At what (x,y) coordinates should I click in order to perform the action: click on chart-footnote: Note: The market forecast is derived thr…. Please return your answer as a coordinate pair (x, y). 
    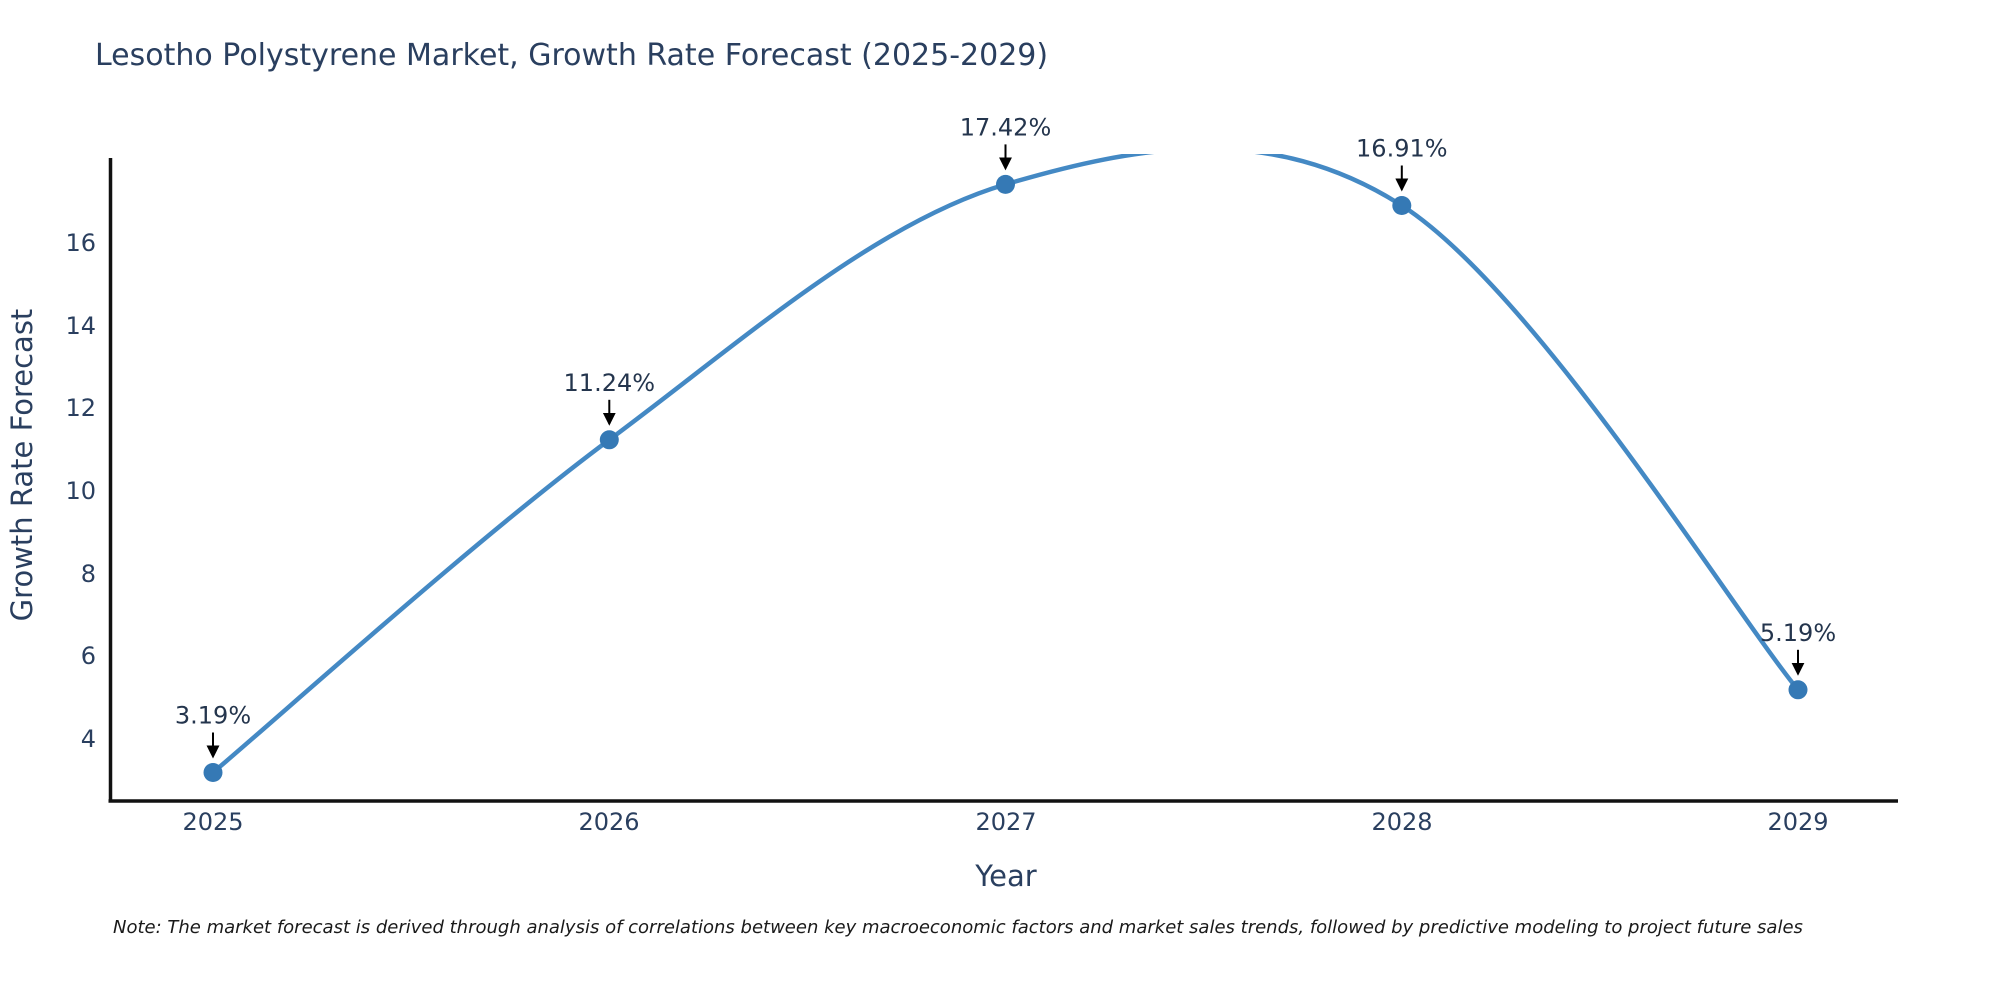
    Looking at the image, I should click on (958, 927).